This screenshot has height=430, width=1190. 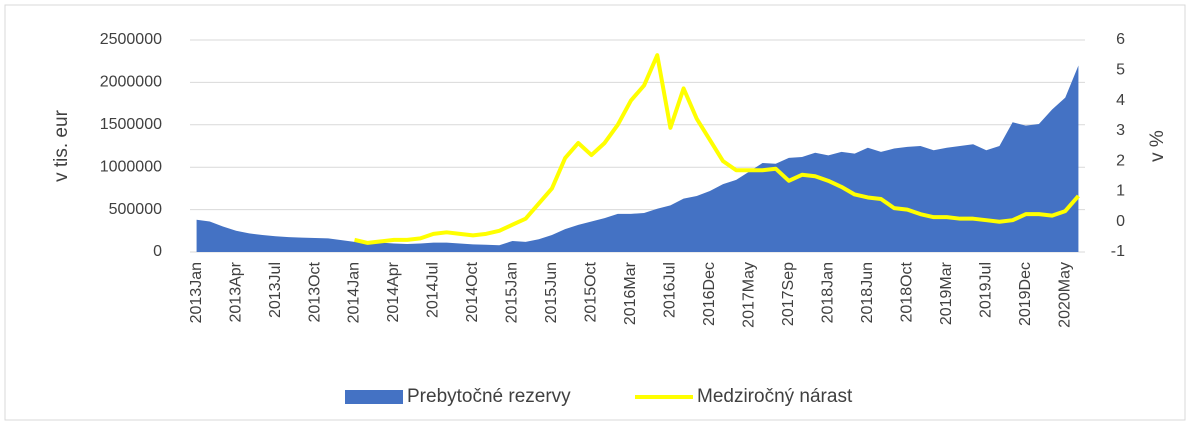 I want to click on x-tick-label: 2015Jun, so click(x=551, y=292).